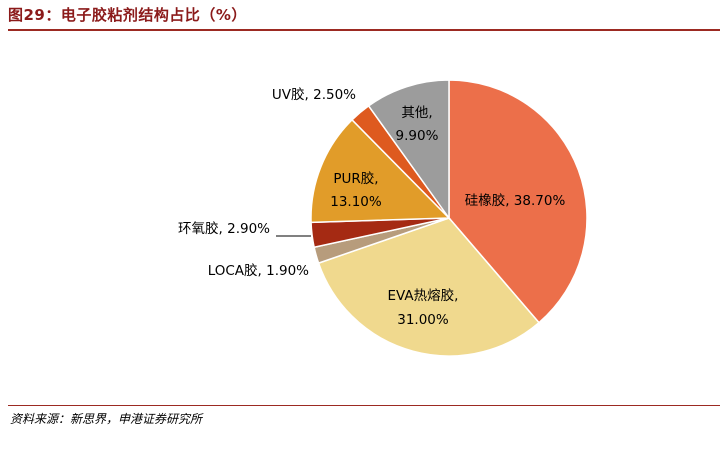  Describe the element at coordinates (314, 94) in the screenshot. I see `slice-label-6: UV胶, 2.50%` at that location.